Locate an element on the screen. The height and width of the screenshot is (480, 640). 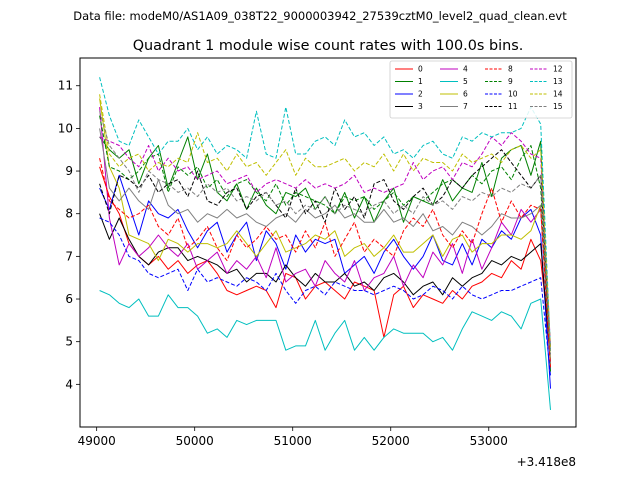
legend-label-11: 11 is located at coordinates (513, 106).